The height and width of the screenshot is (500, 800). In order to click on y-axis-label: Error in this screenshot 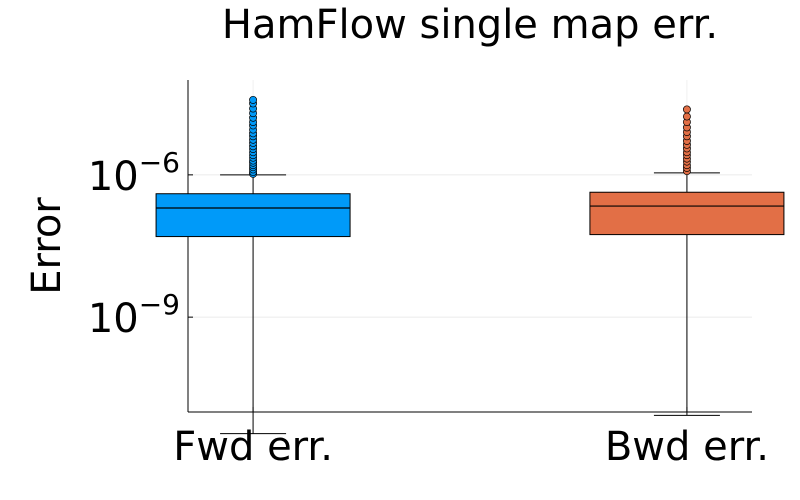, I will do `click(47, 246)`.